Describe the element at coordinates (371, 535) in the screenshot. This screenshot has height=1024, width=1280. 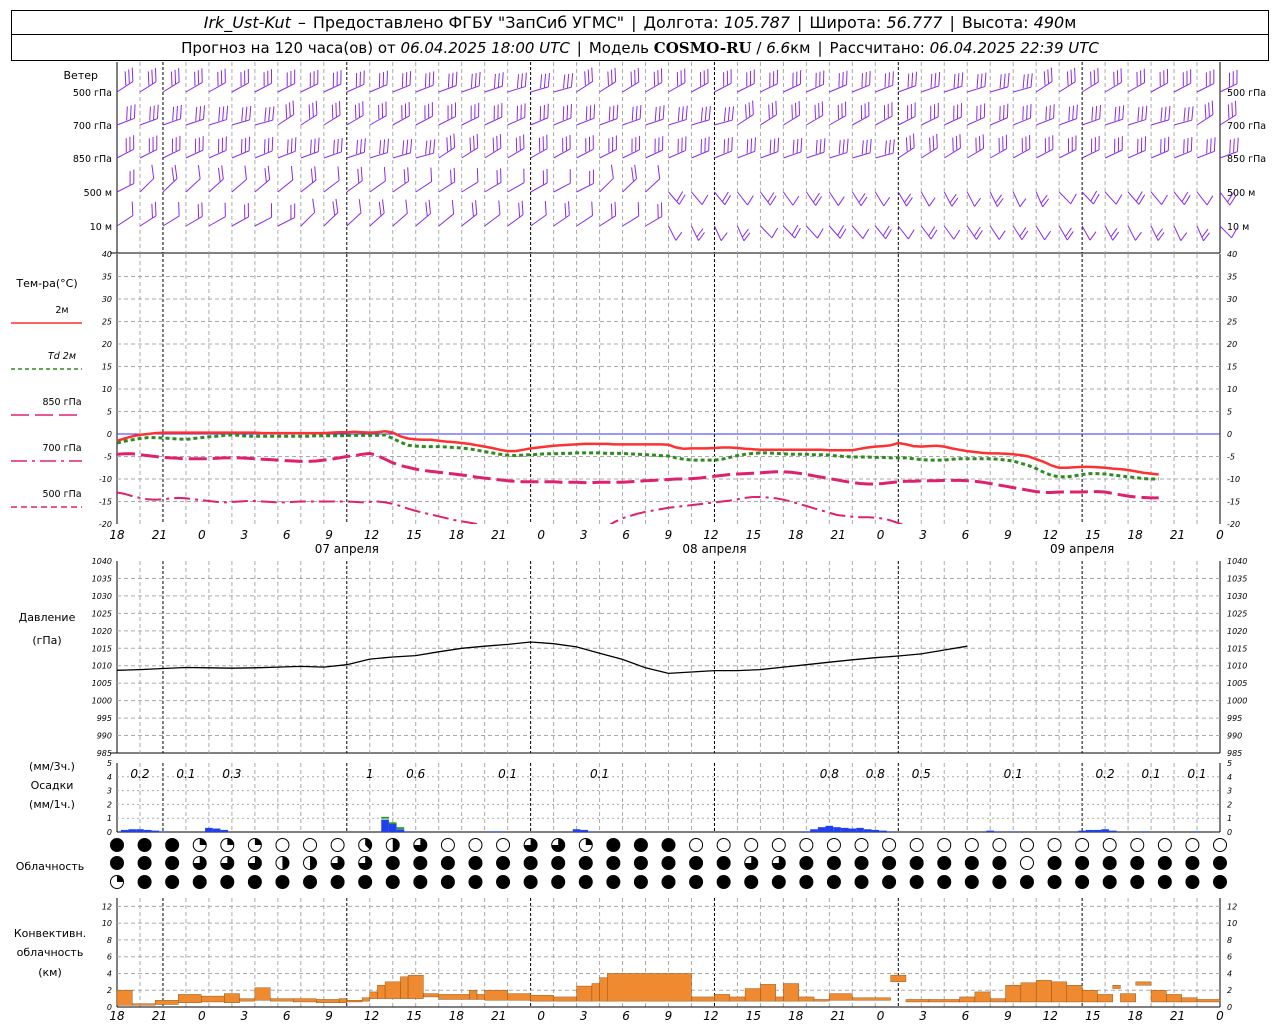
I see `hour-tick-mid: 12` at that location.